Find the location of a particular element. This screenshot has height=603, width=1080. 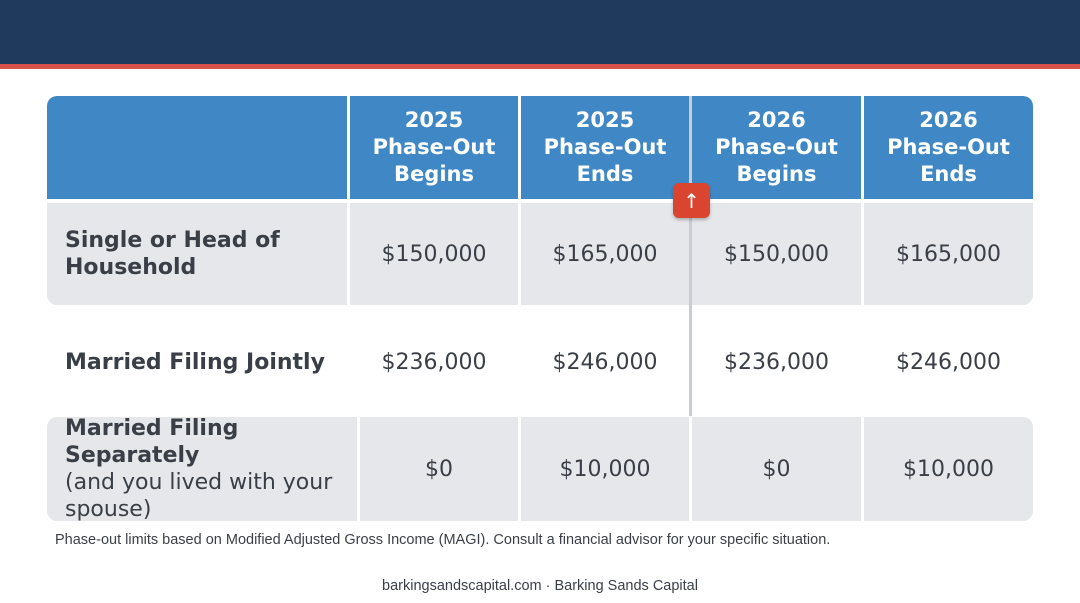

row-label-single: Single or Head of Household is located at coordinates (197, 254).